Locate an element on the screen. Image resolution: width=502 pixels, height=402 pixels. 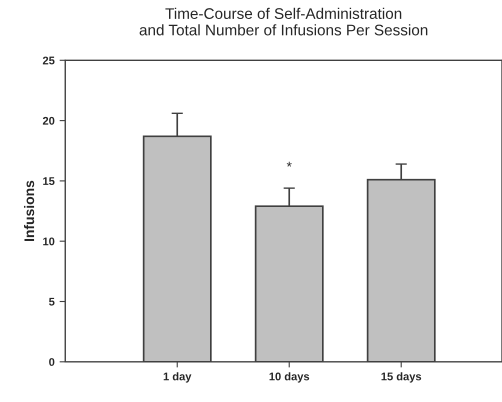
annotation: * is located at coordinates (289, 164).